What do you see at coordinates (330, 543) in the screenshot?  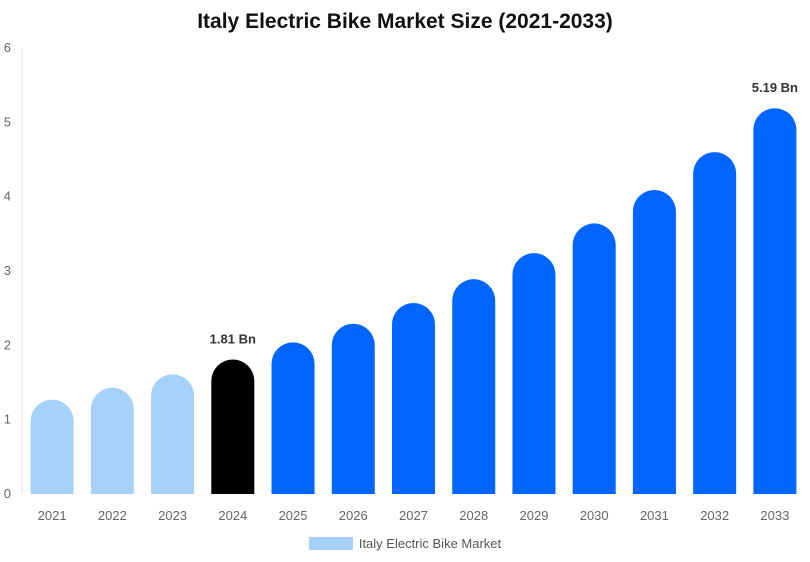 I see `legend-swatch` at bounding box center [330, 543].